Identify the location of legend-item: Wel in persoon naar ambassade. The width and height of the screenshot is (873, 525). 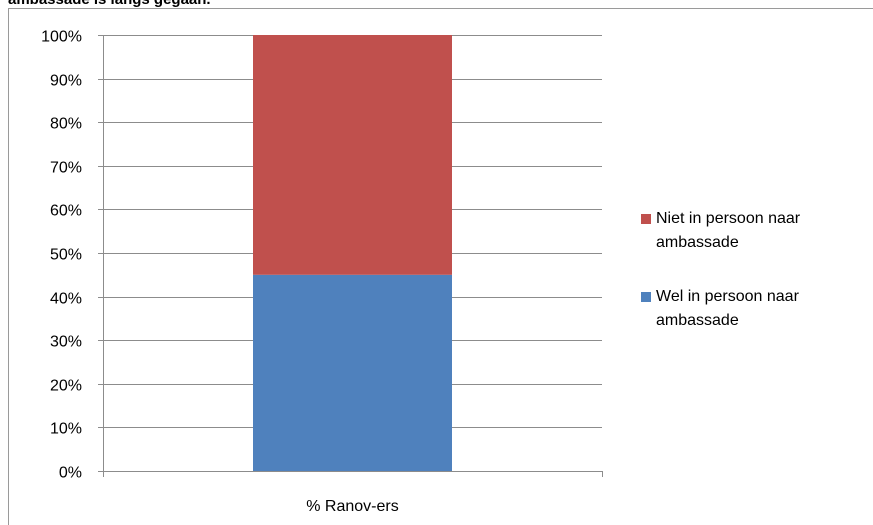
(756, 309).